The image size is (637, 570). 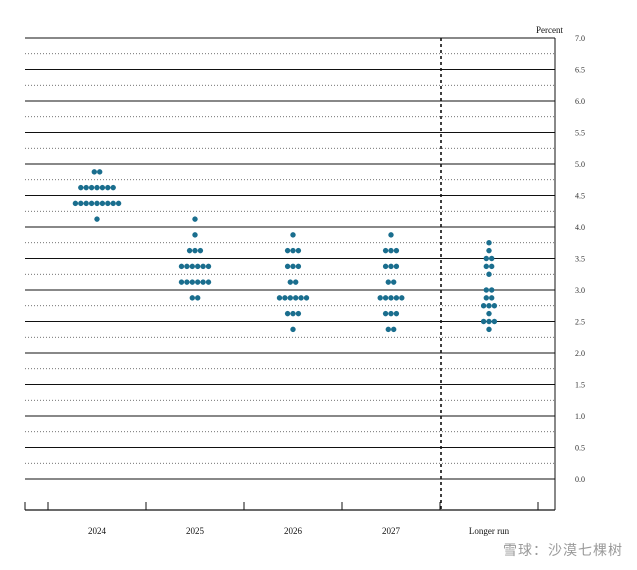 I want to click on y-tick-label: 7.0, so click(x=580, y=38).